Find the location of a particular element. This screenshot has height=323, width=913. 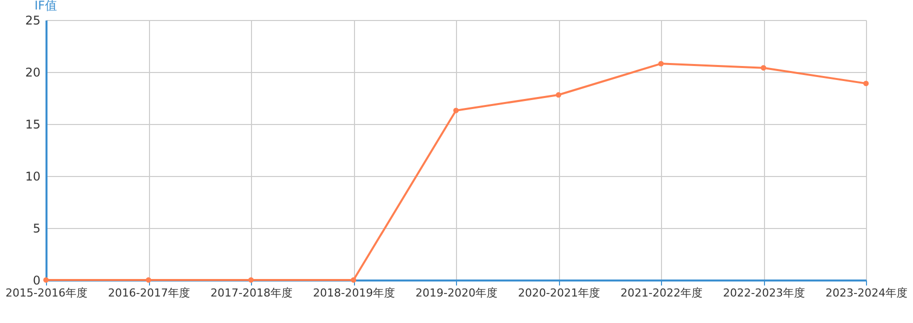

x-tick-label: 2016-2017年度 is located at coordinates (149, 293).